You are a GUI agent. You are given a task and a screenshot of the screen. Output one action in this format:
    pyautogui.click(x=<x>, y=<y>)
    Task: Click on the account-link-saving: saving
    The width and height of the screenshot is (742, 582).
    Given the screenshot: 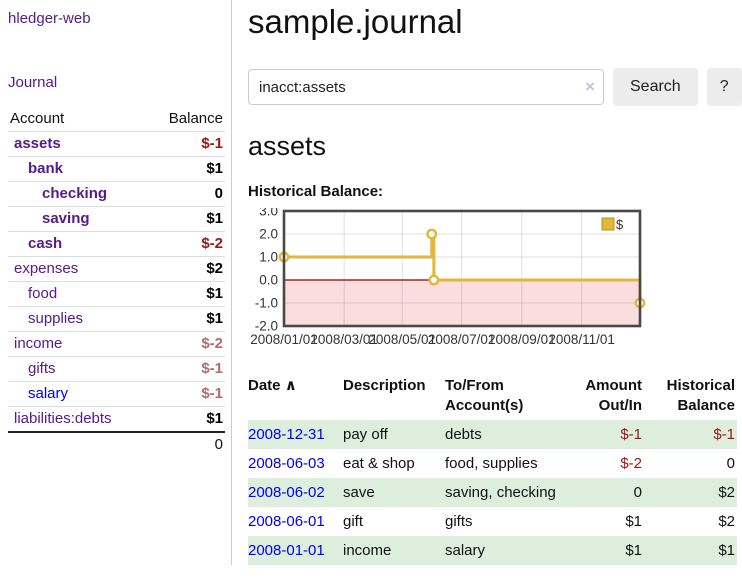 What is the action you would take?
    pyautogui.click(x=66, y=218)
    